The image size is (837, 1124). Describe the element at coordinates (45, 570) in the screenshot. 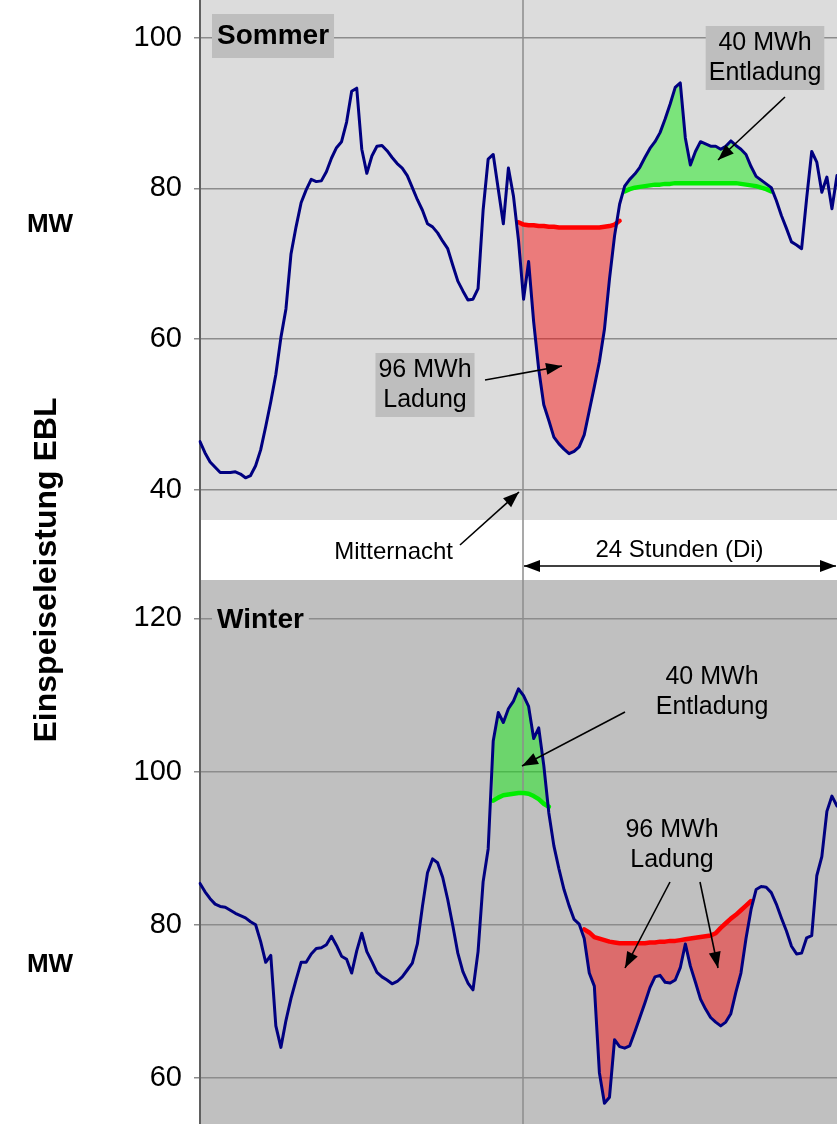

I see `text: Einspeiseleistung EBL` at that location.